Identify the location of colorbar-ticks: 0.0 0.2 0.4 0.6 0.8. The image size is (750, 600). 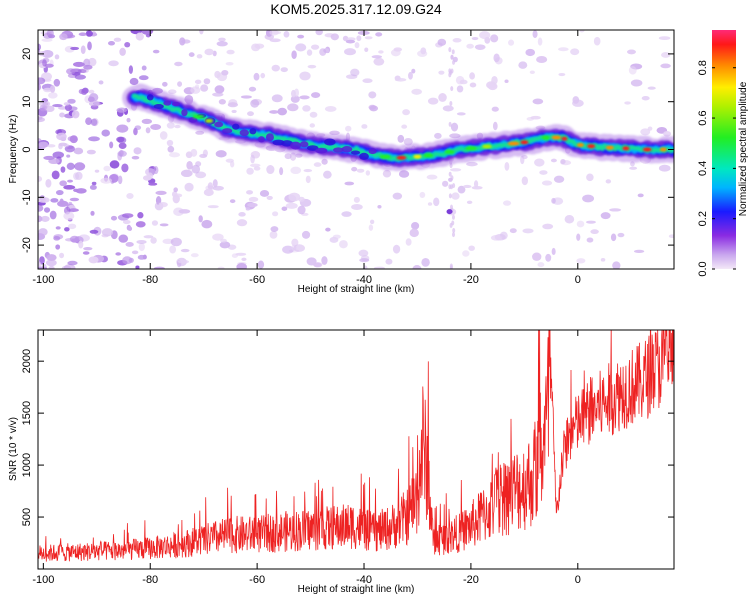
(716, 168).